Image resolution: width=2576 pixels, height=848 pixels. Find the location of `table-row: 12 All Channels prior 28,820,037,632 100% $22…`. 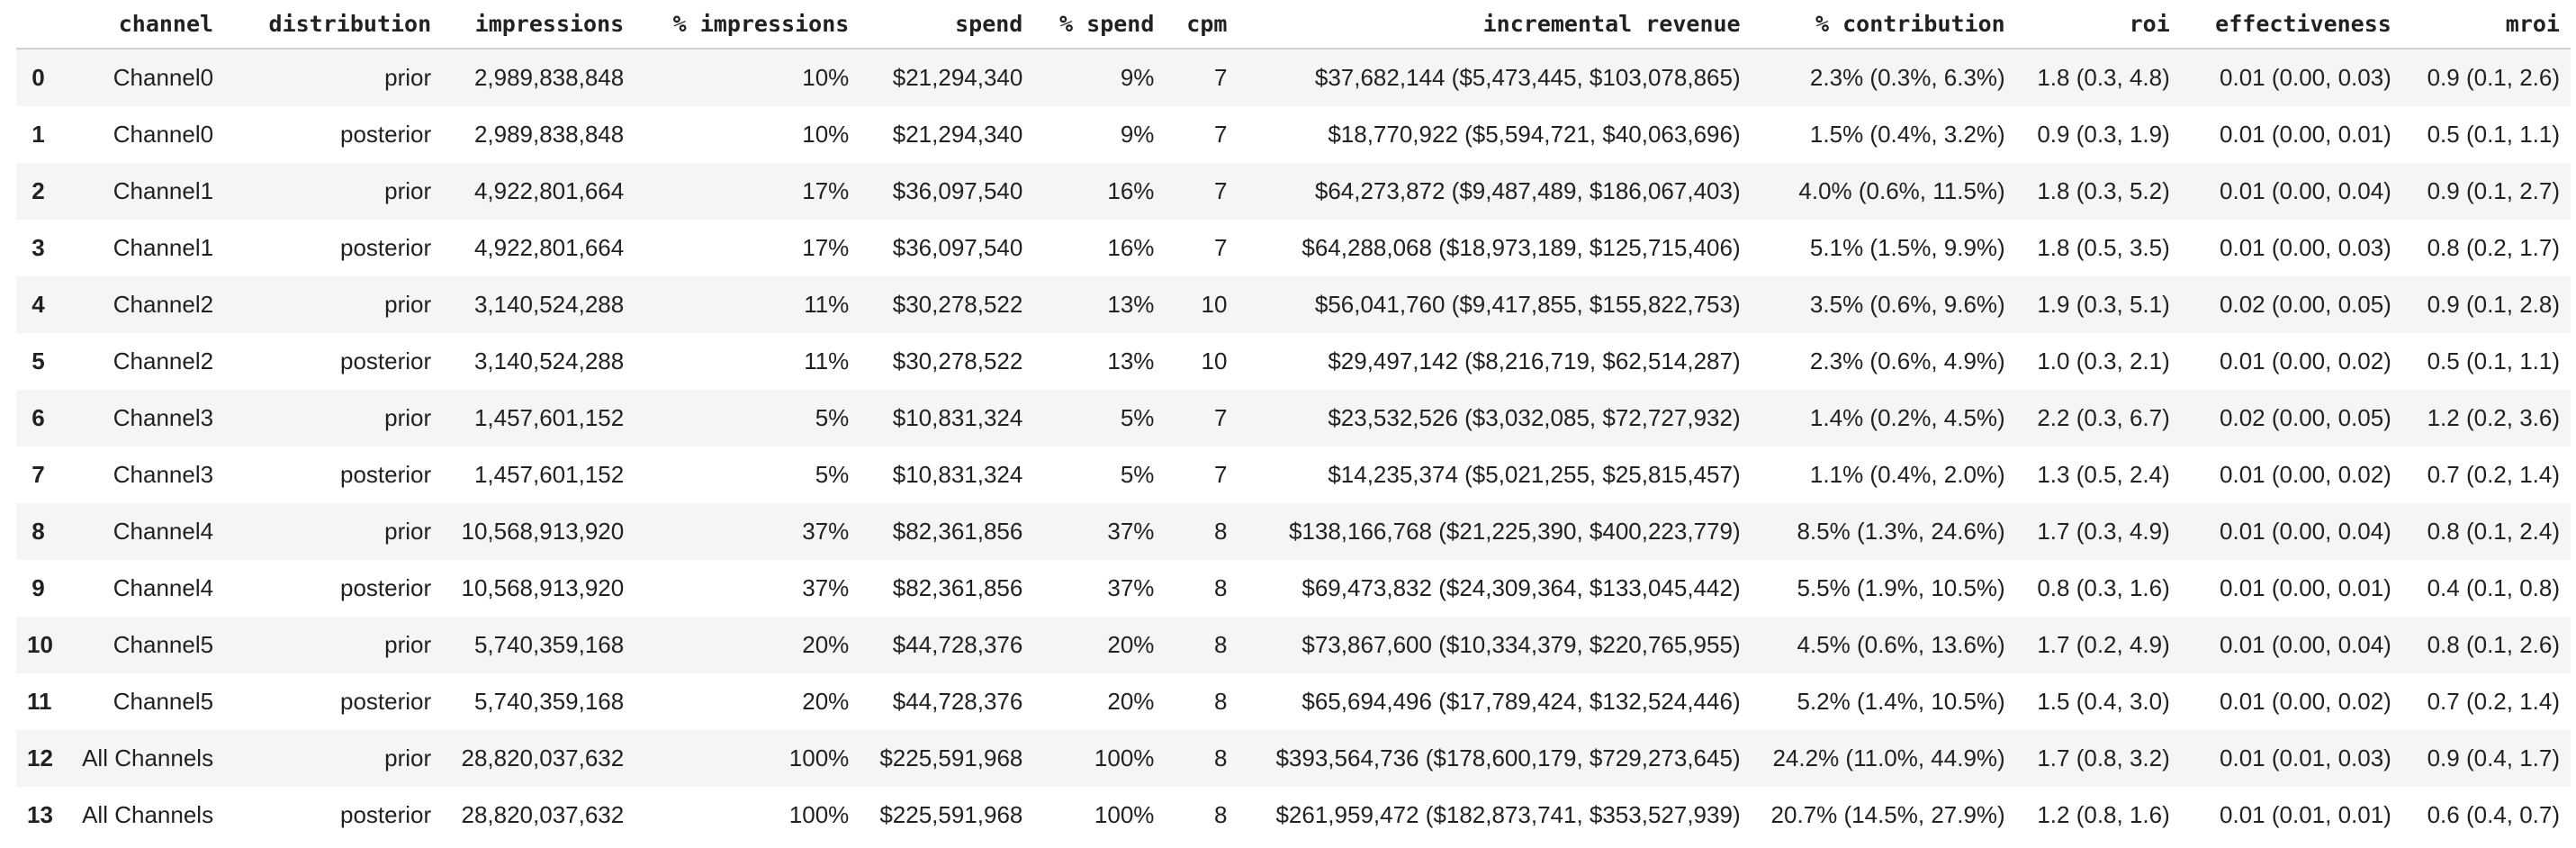

table-row: 12 All Channels prior 28,820,037,632 100% $22… is located at coordinates (1293, 758).